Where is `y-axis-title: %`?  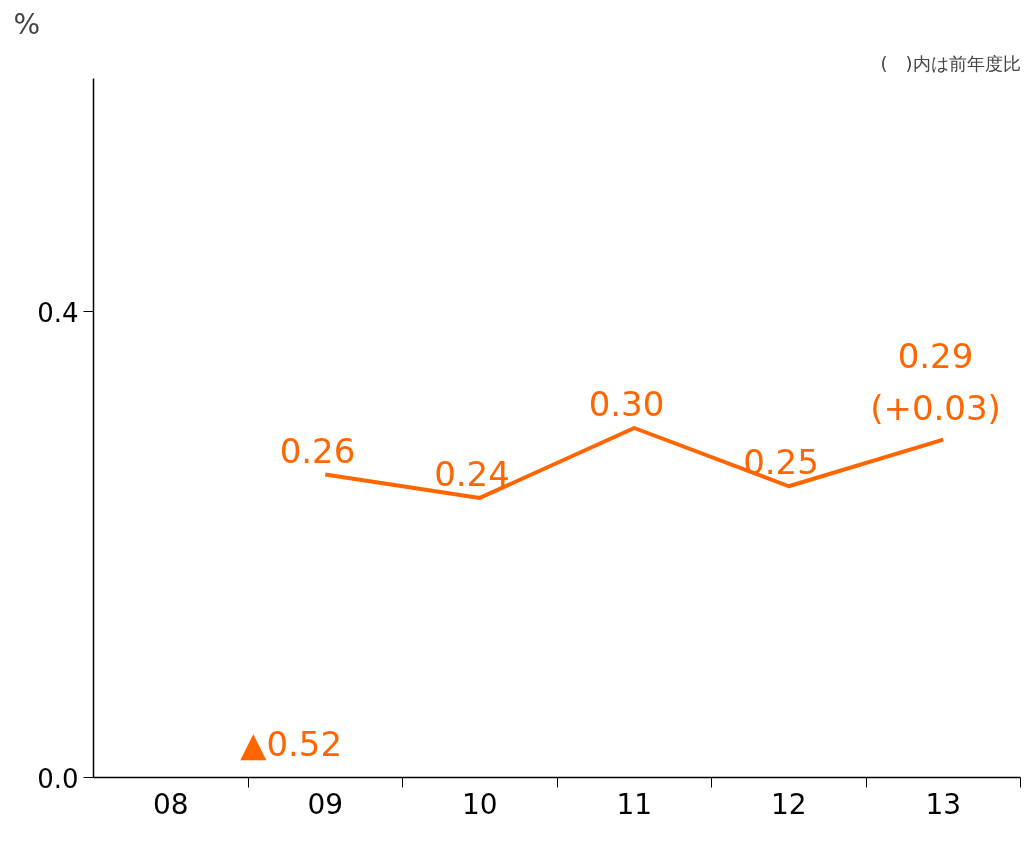 y-axis-title: % is located at coordinates (27, 24).